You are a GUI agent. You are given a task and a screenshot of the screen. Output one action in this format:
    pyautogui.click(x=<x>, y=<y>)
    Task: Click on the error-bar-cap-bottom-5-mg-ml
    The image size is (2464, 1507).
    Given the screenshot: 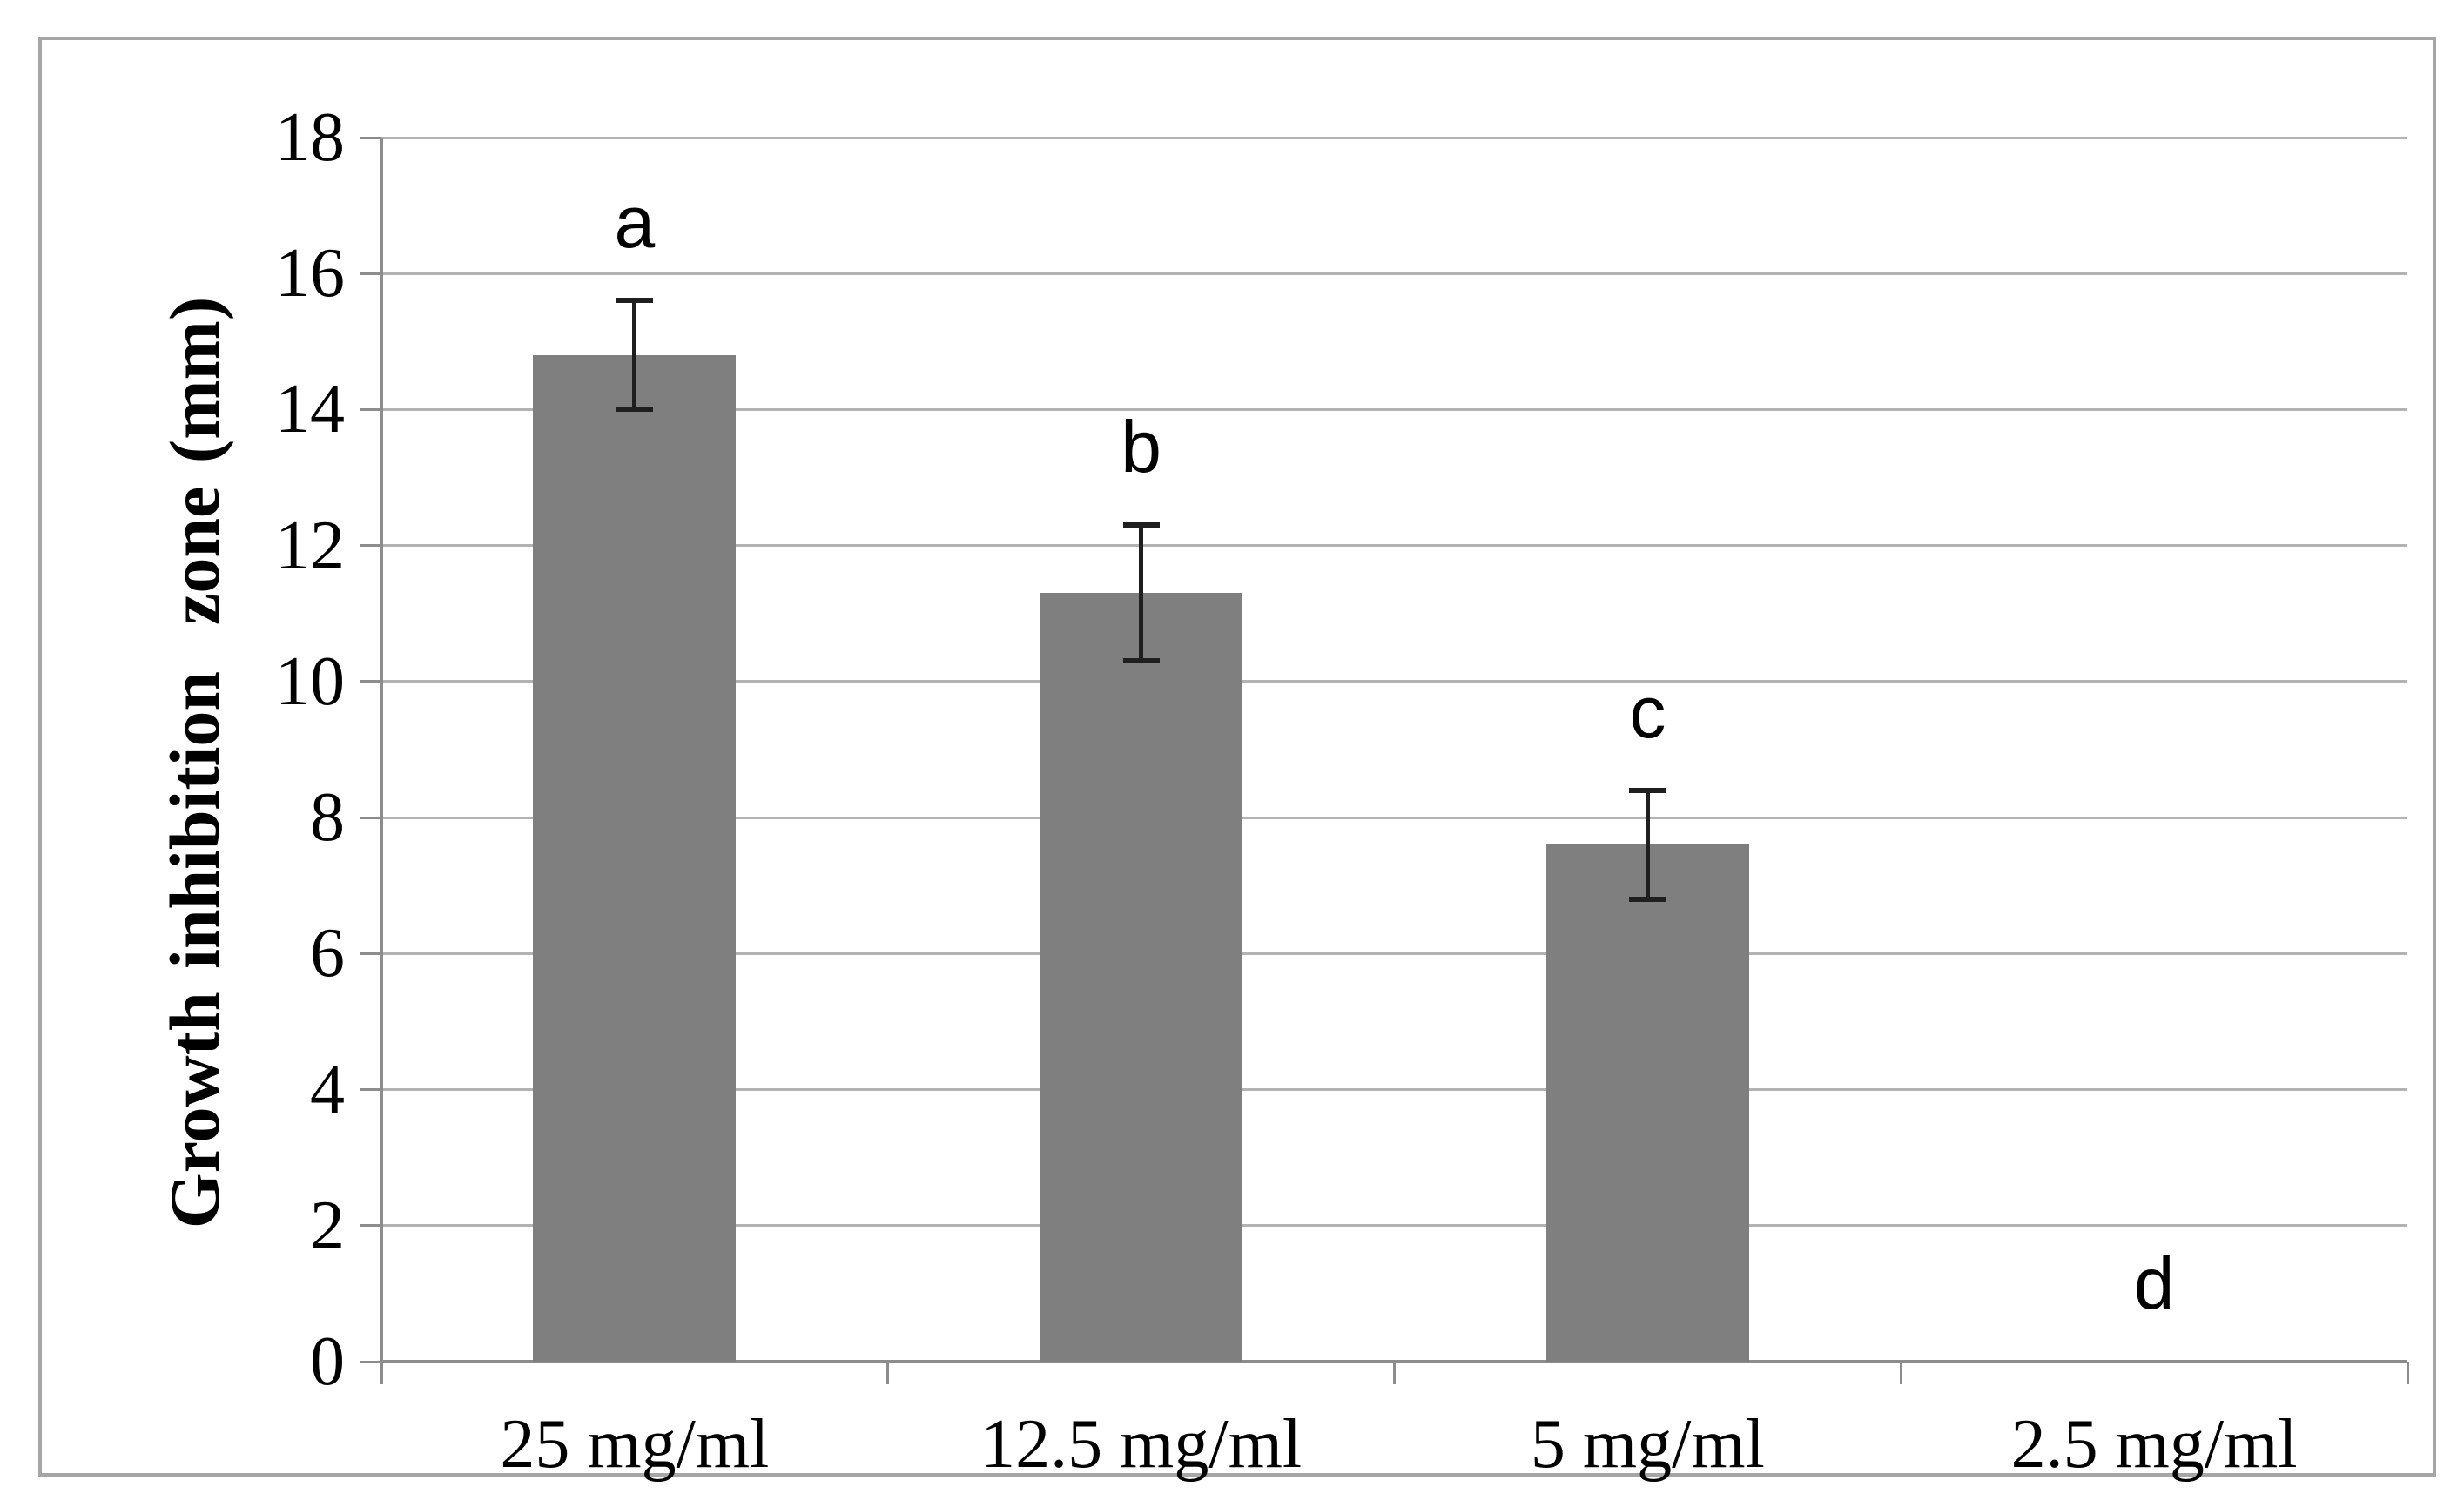 What is the action you would take?
    pyautogui.click(x=1647, y=899)
    